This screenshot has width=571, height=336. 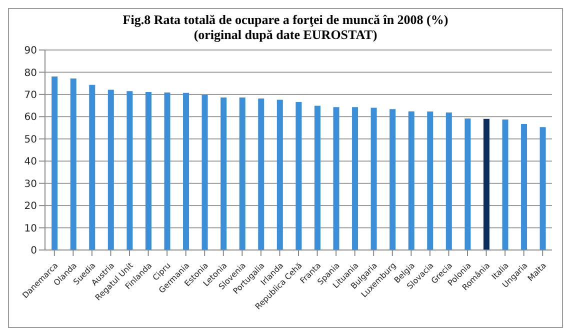 I want to click on y-tick-label: 60, so click(x=30, y=118).